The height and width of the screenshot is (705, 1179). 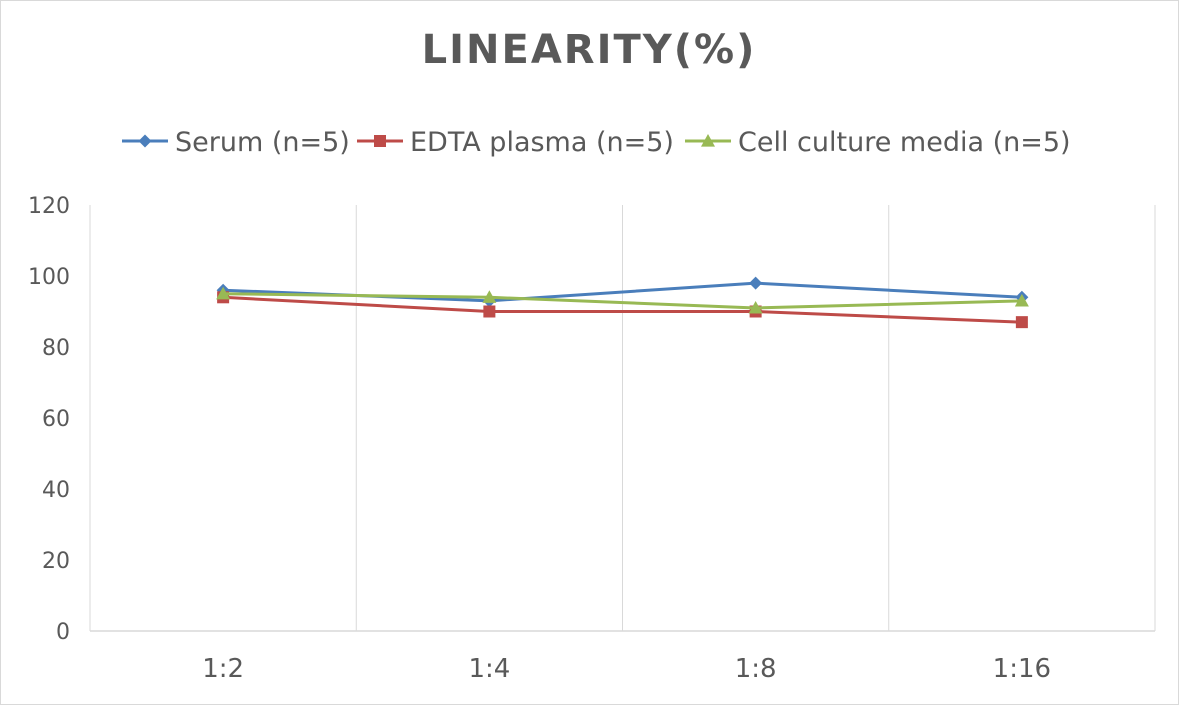 What do you see at coordinates (589, 50) in the screenshot?
I see `chart-title: LINEARITY(%)` at bounding box center [589, 50].